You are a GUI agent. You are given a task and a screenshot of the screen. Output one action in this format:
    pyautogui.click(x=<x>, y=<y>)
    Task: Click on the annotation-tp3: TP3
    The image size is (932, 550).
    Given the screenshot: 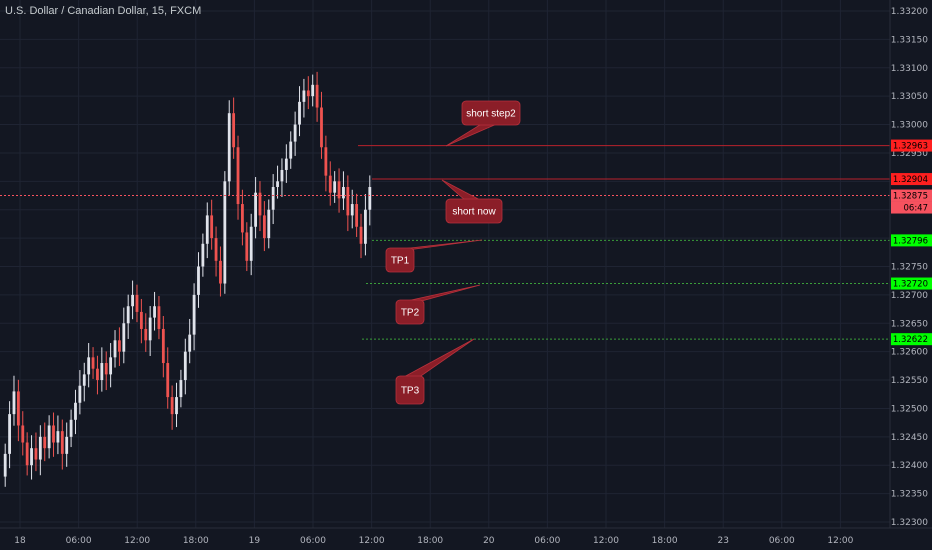 What is the action you would take?
    pyautogui.click(x=435, y=371)
    